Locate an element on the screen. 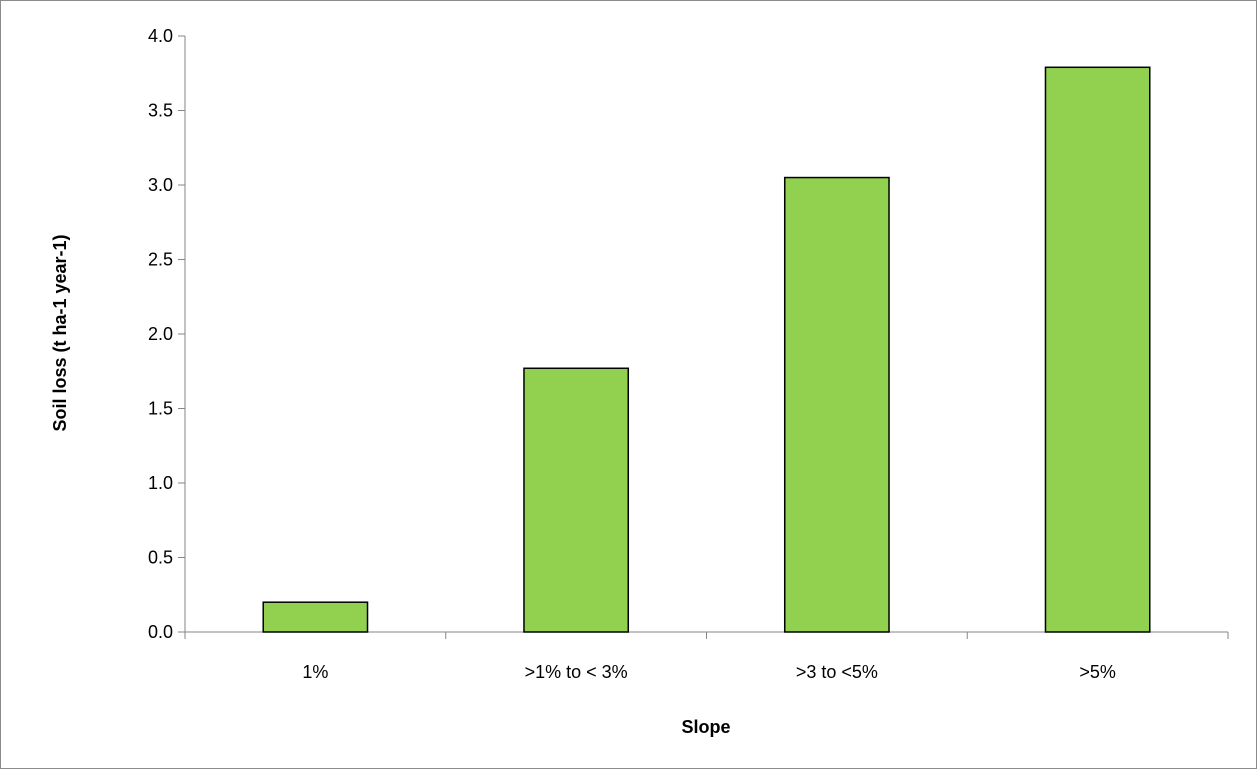 The height and width of the screenshot is (769, 1257). y-tick-label: 4.0 is located at coordinates (160, 36).